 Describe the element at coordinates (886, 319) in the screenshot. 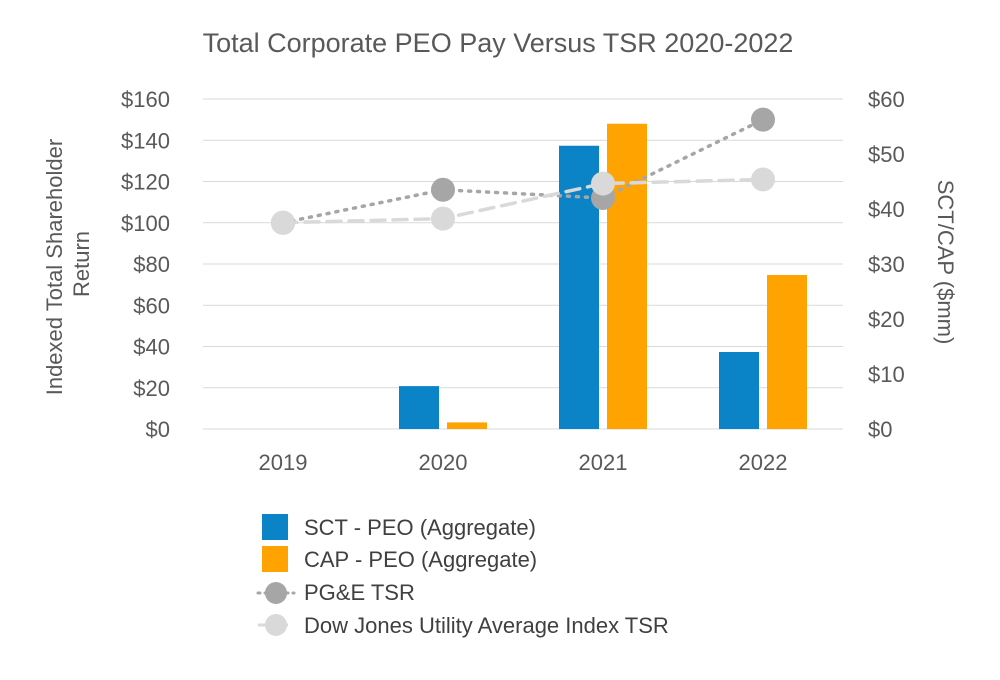

I see `right-tick-label: $20` at that location.